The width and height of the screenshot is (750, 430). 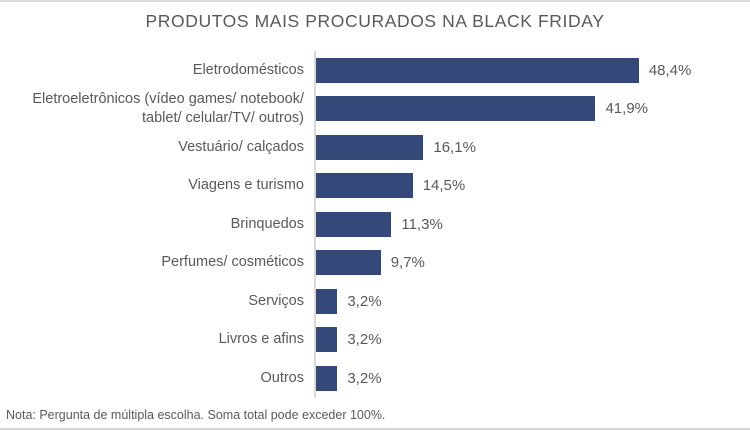 I want to click on category-label: Perfumes/ cosméticos, so click(x=232, y=262).